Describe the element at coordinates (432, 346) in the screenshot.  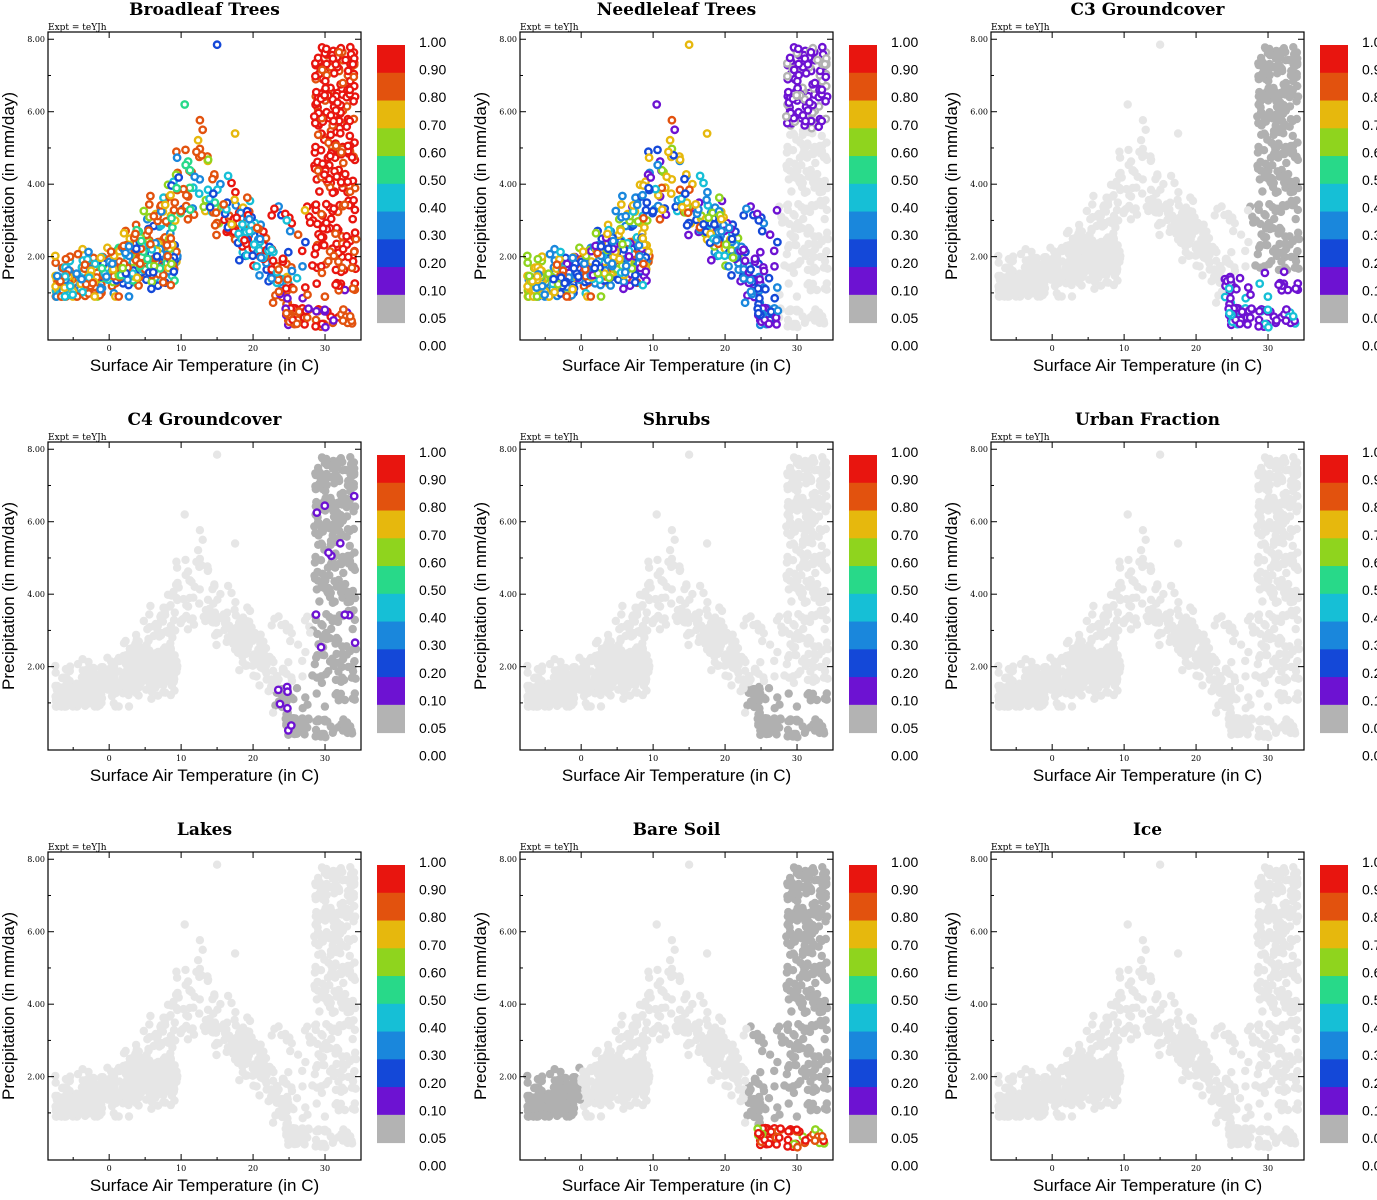
I see `colorbar-label: 0.00` at that location.